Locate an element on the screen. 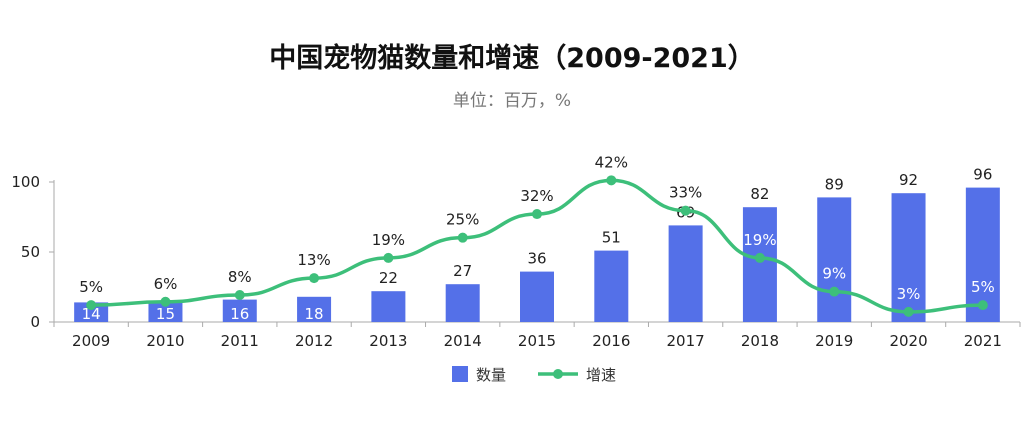 The width and height of the screenshot is (1024, 427). legend-bar-swatch is located at coordinates (460, 374).